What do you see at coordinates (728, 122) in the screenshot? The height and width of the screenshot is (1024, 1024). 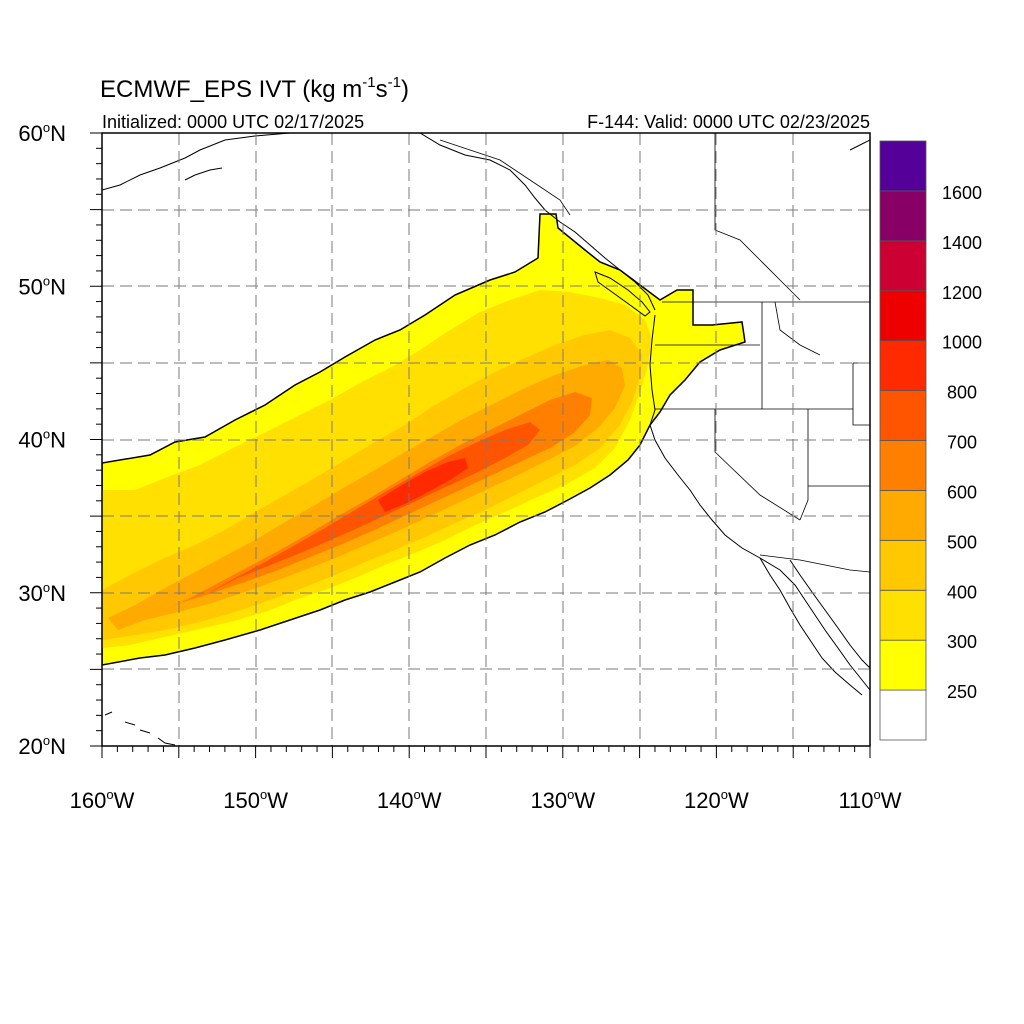 I see `valid-time: F-144: Valid: 0000 UTC 02/23/2025` at bounding box center [728, 122].